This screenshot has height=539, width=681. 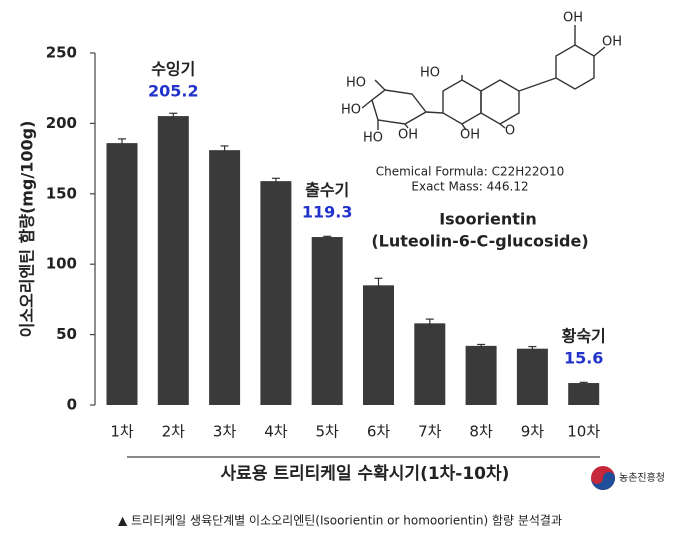 I want to click on y-axis-label: 이소오리엔틴 함량(mg/100g), so click(x=27, y=229).